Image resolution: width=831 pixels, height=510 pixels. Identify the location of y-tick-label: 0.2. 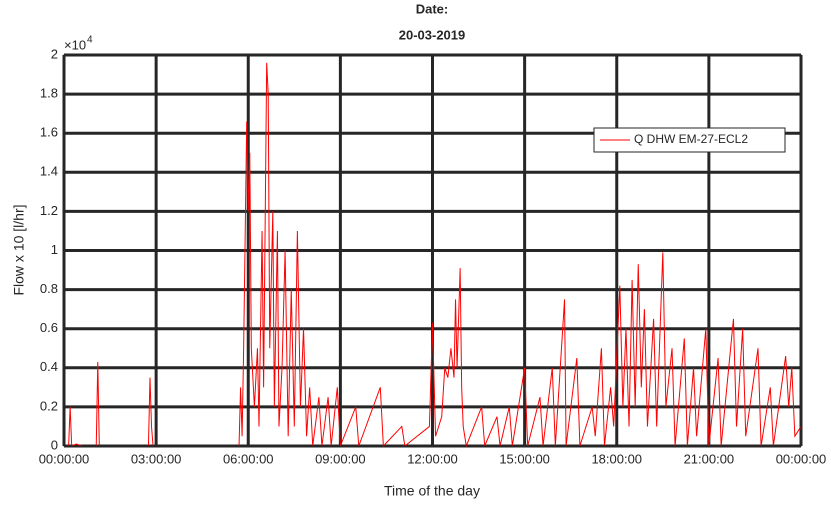
(49, 405).